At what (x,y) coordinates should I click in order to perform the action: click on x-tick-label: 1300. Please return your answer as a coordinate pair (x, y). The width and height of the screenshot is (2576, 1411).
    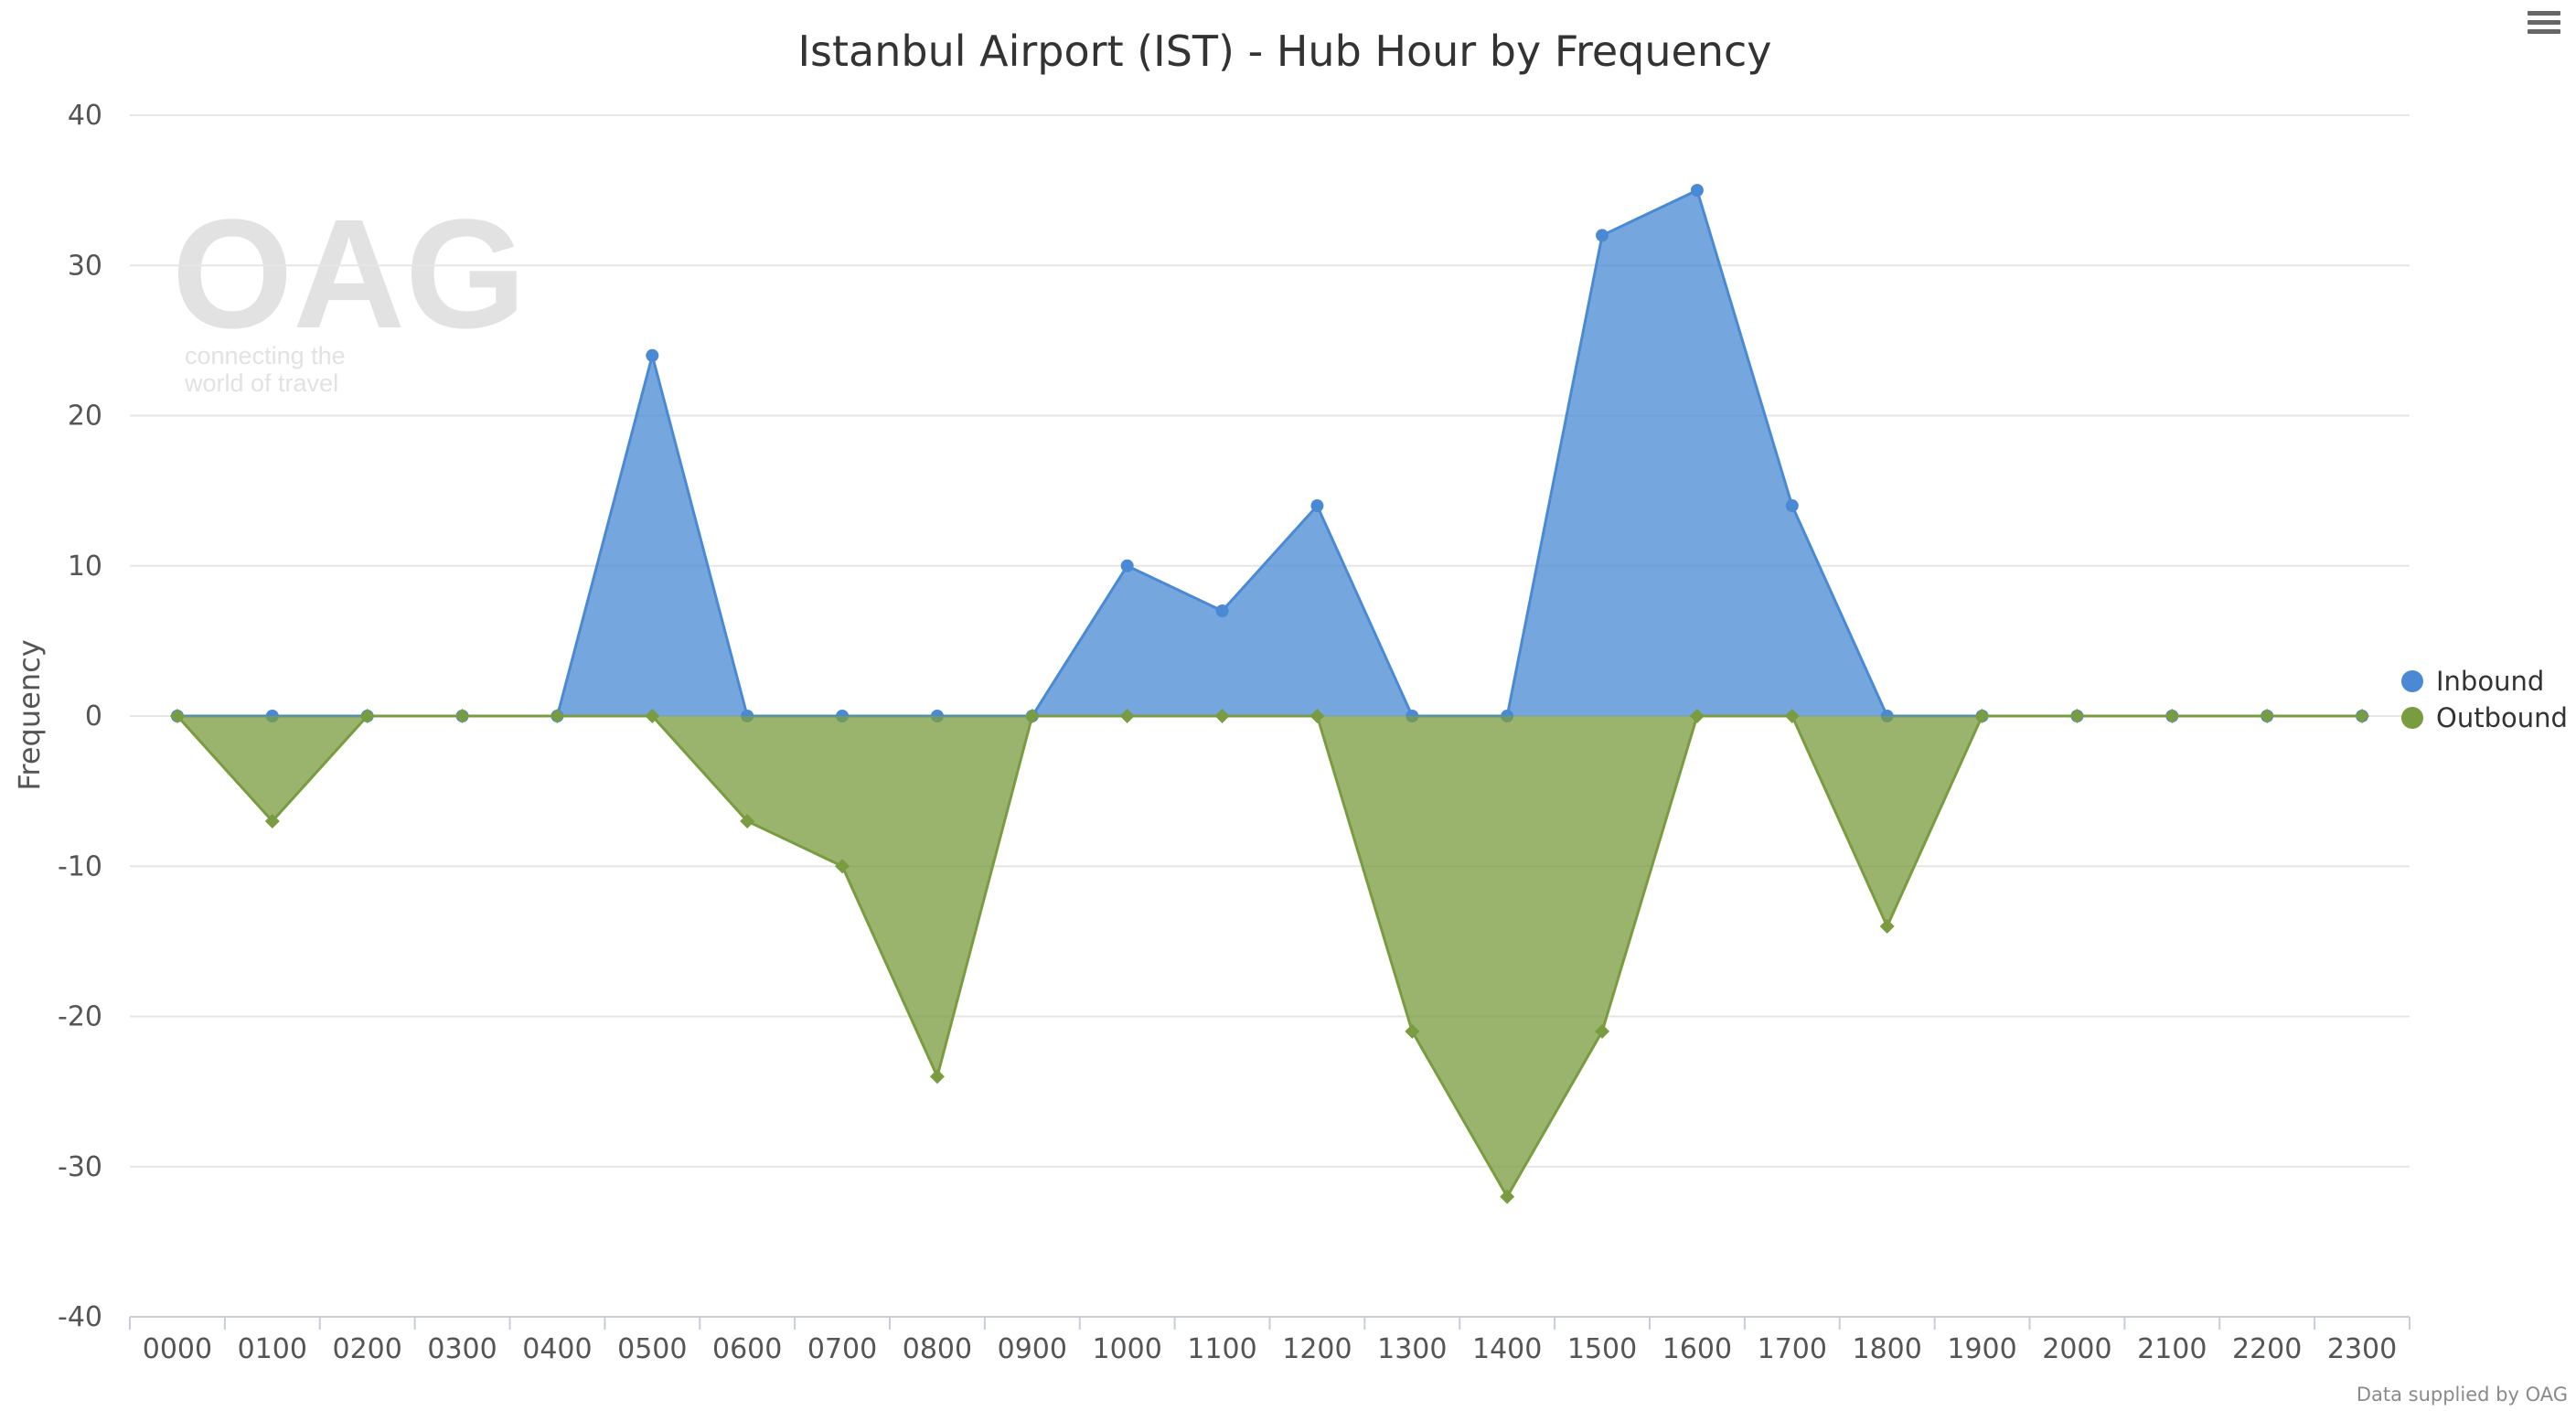
    Looking at the image, I should click on (1412, 1349).